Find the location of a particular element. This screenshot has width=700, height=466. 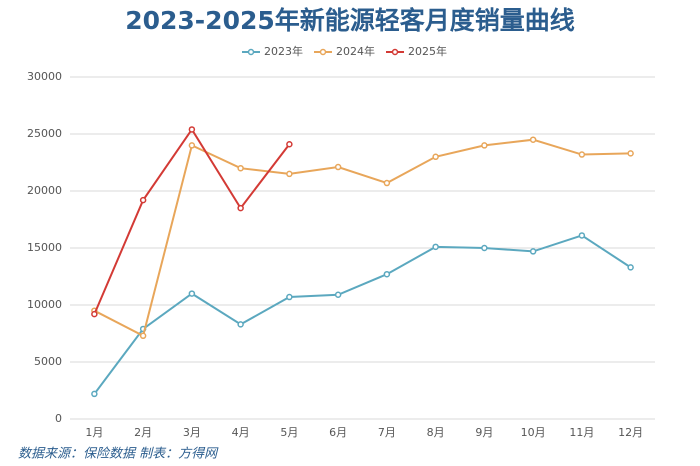

x-tick-label: 9月 is located at coordinates (484, 432).